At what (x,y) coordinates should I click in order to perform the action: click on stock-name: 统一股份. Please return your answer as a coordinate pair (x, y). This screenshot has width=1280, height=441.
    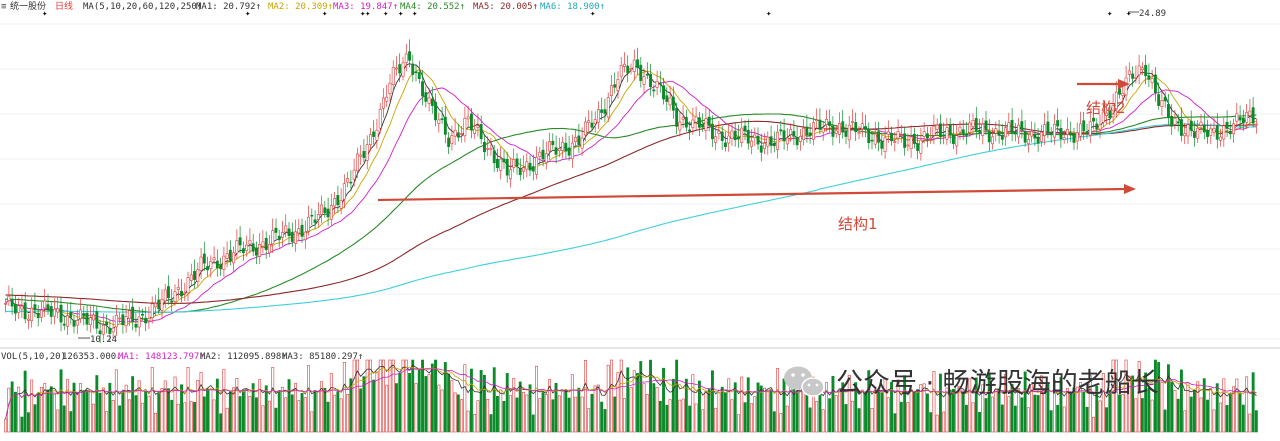
    Looking at the image, I should click on (28, 6).